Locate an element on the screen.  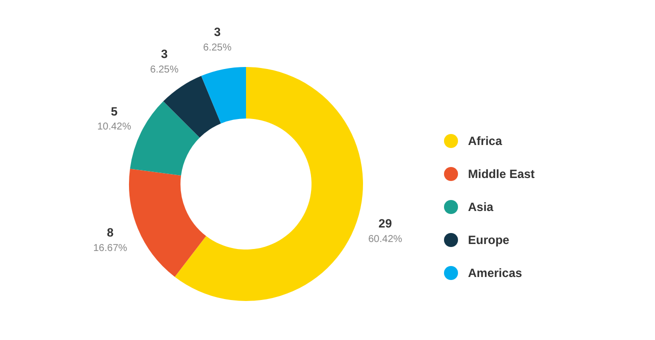
data-label: 5 10.42% is located at coordinates (114, 118).